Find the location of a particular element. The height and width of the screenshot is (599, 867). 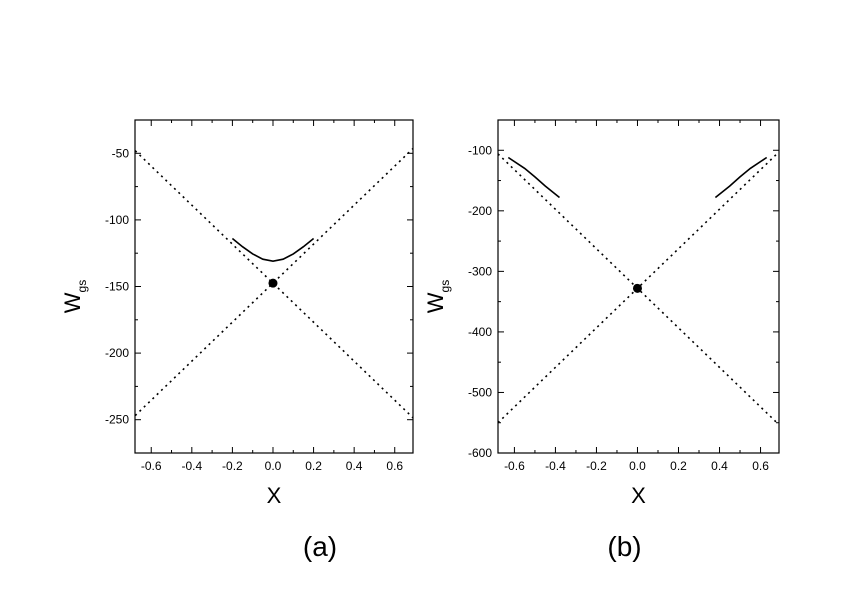

panel-label: (b) is located at coordinates (624, 546).